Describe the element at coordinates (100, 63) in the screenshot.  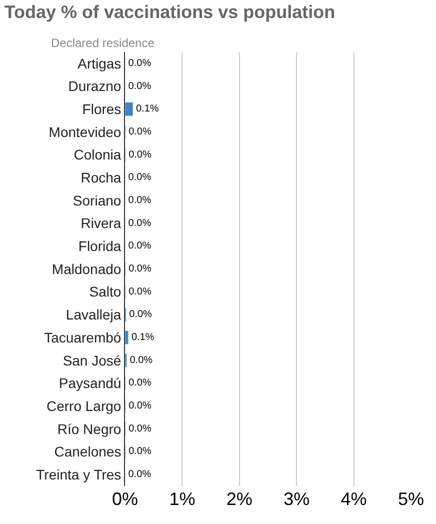
I see `y-tick-label: Artigas` at that location.